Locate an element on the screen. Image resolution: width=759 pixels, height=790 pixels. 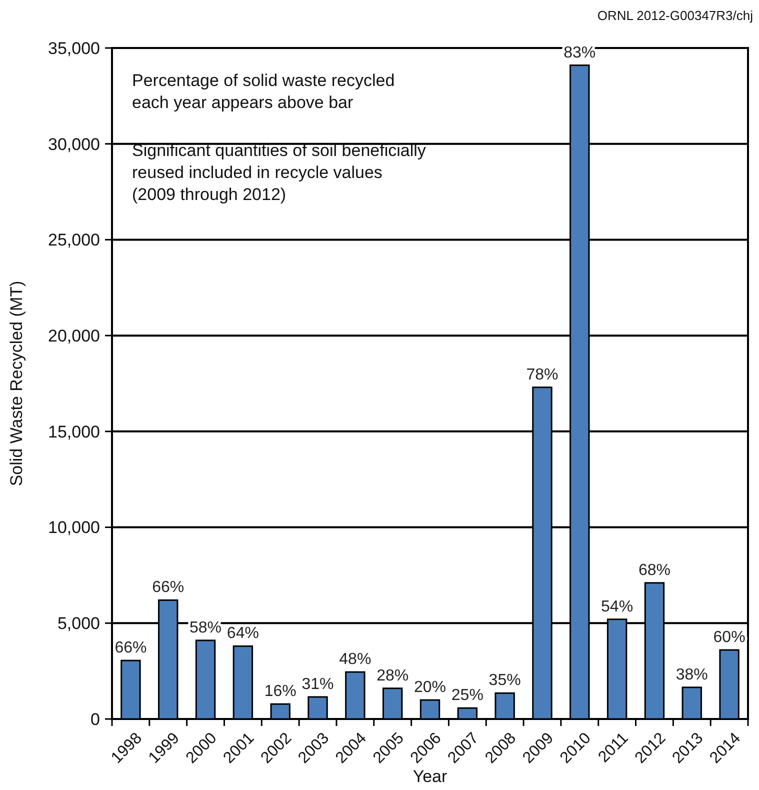
y-tick-label: 10,000 is located at coordinates (74, 528).